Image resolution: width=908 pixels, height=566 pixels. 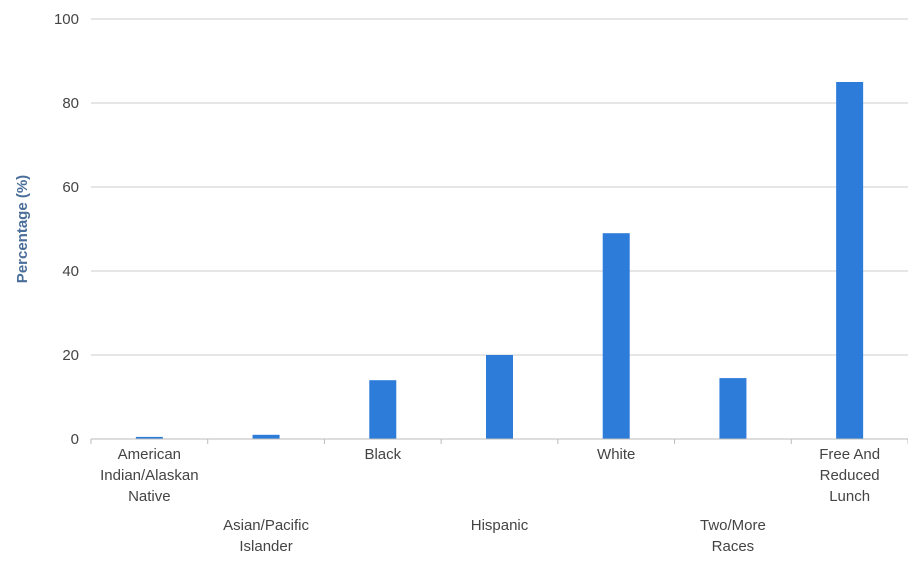 I want to click on y-axis-label: Percentage (%), so click(x=22, y=229).